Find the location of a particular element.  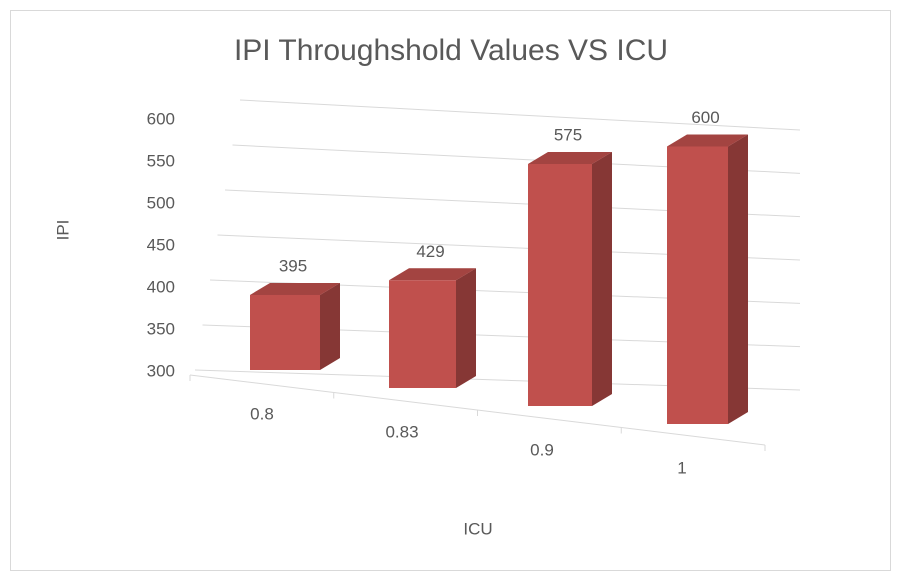

y-tick-label: 550 is located at coordinates (161, 160).